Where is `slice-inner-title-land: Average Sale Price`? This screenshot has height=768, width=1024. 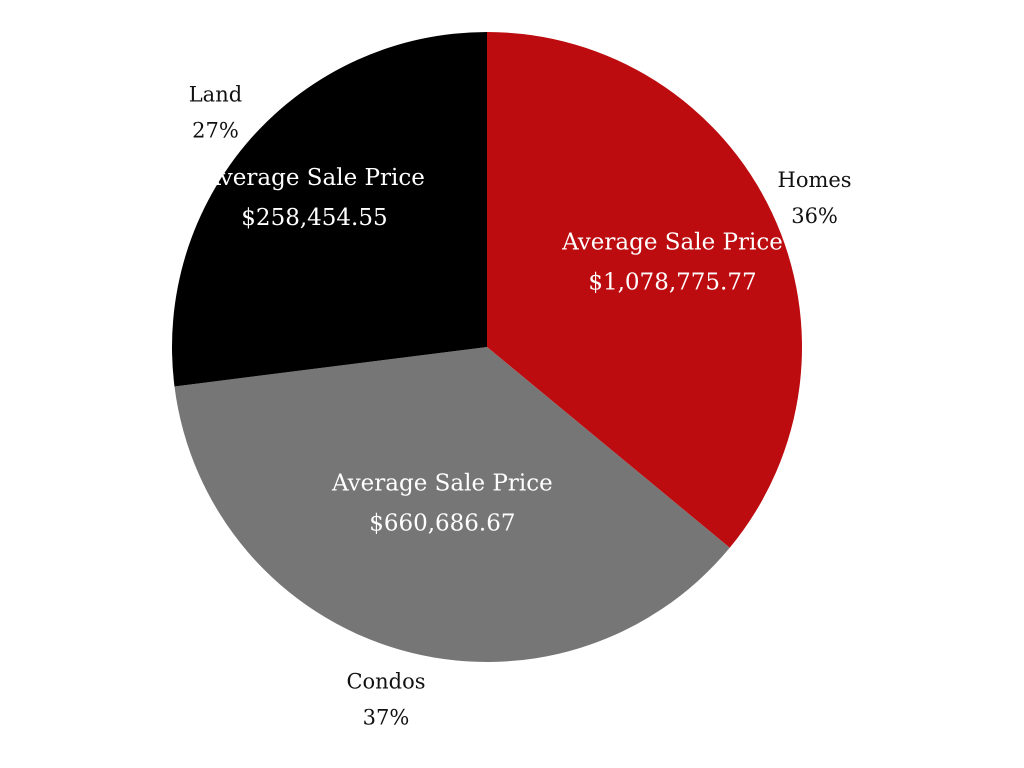
slice-inner-title-land: Average Sale Price is located at coordinates (314, 178).